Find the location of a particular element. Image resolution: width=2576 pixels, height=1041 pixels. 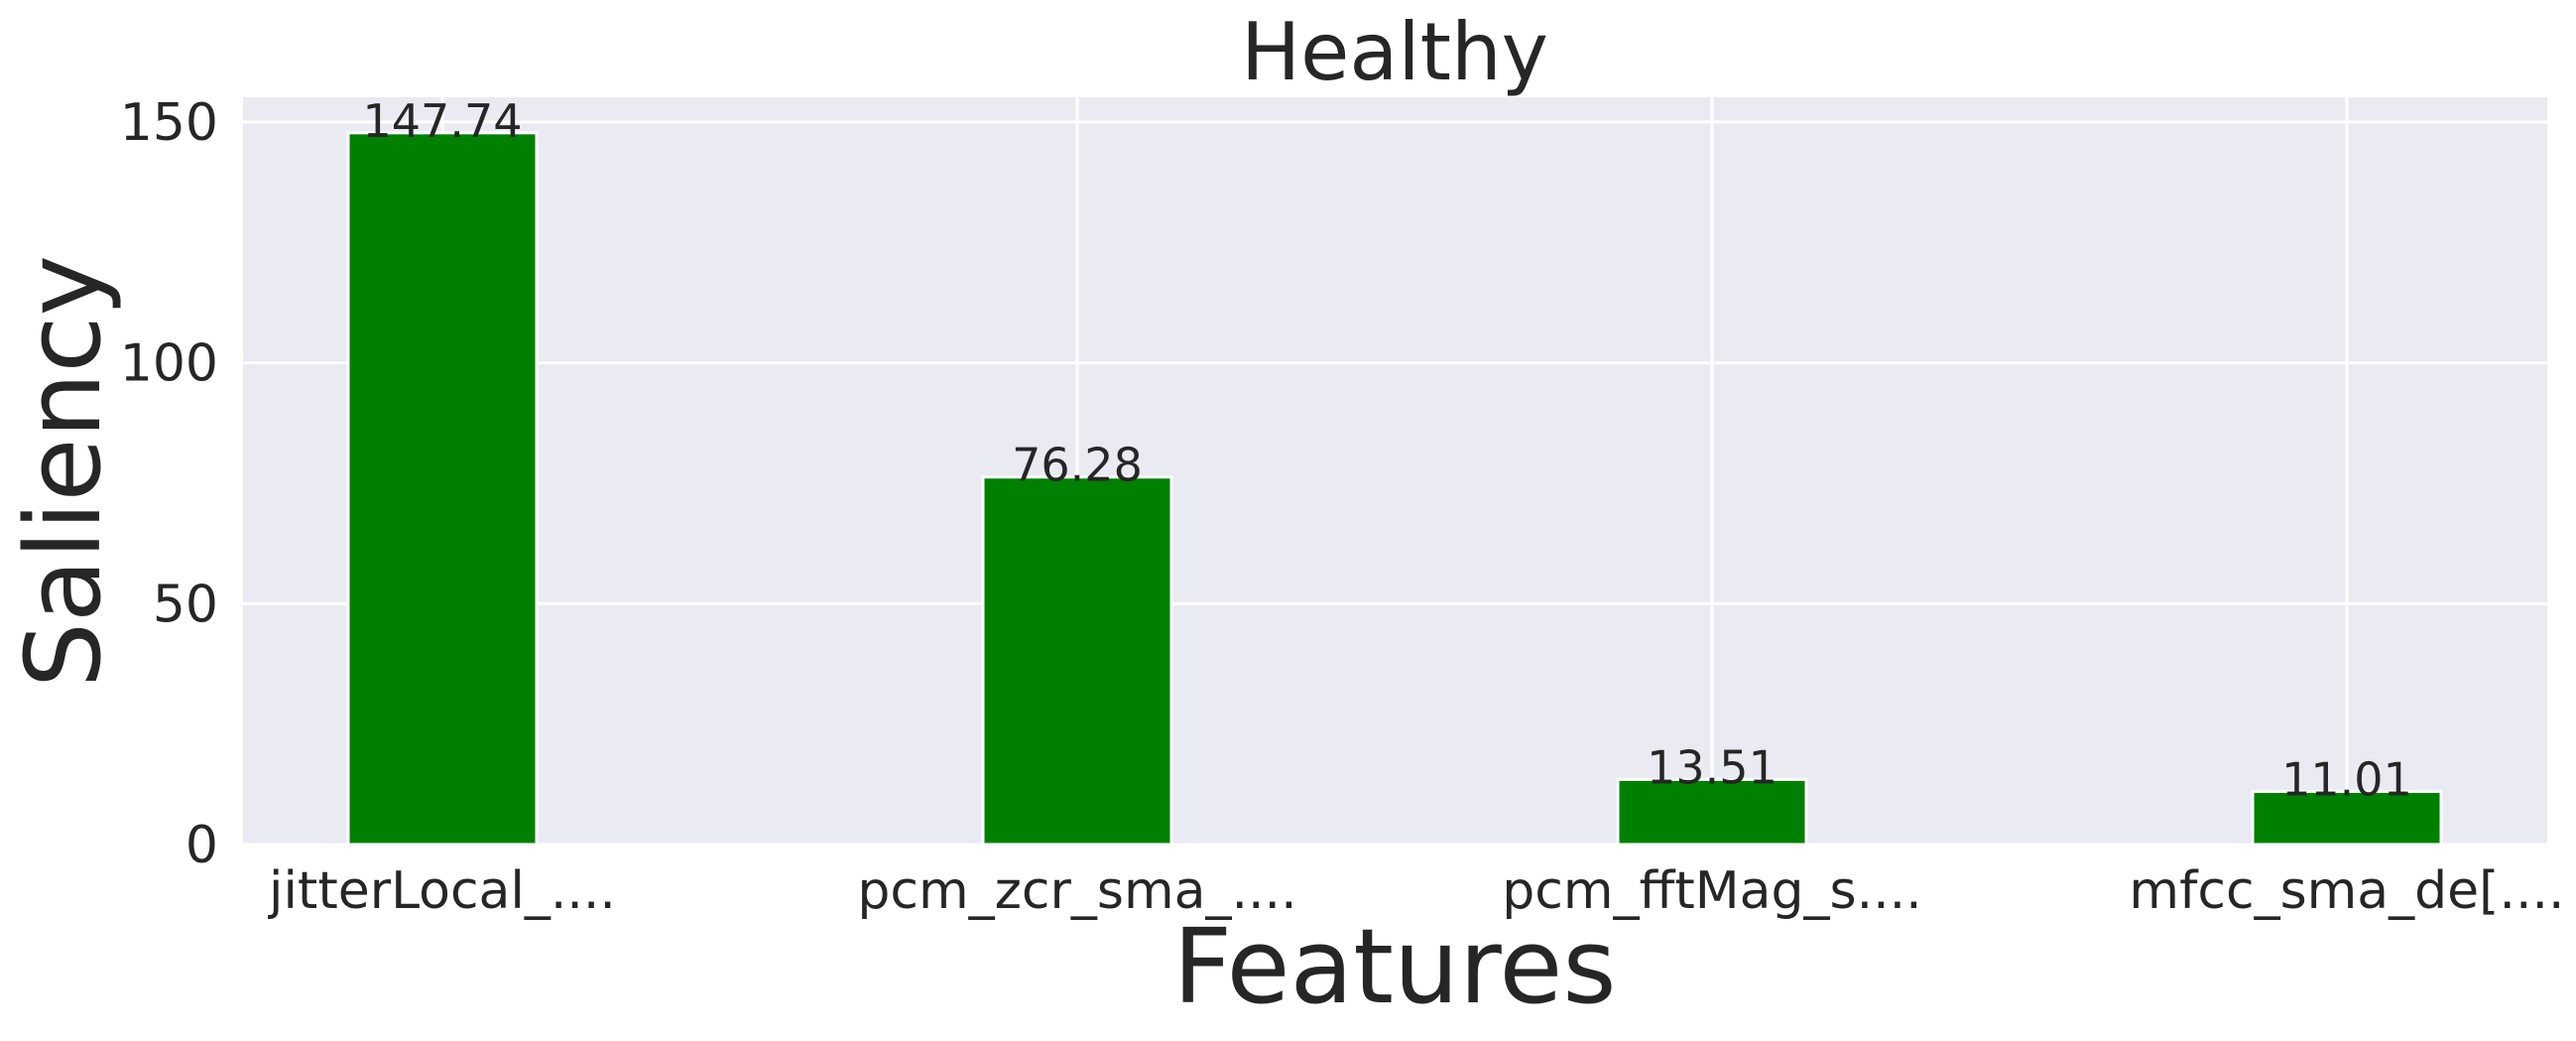

x-axis-label: Features is located at coordinates (1394, 966).